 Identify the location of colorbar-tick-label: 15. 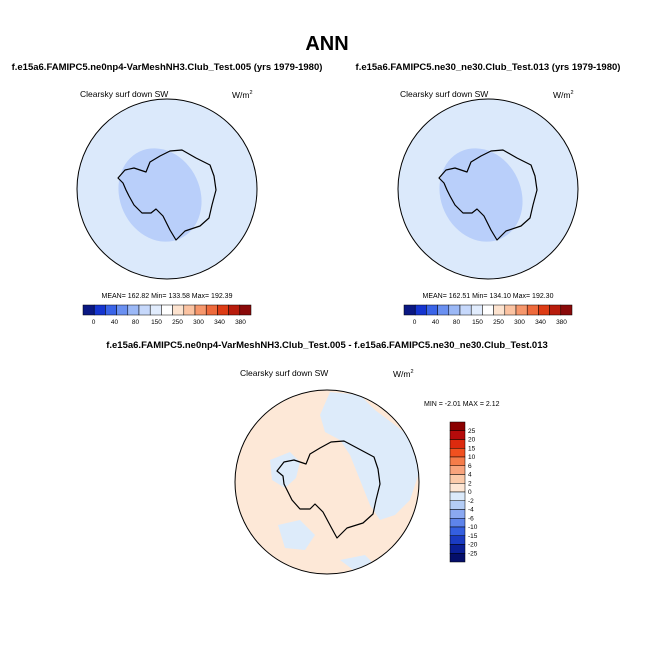
(472, 448).